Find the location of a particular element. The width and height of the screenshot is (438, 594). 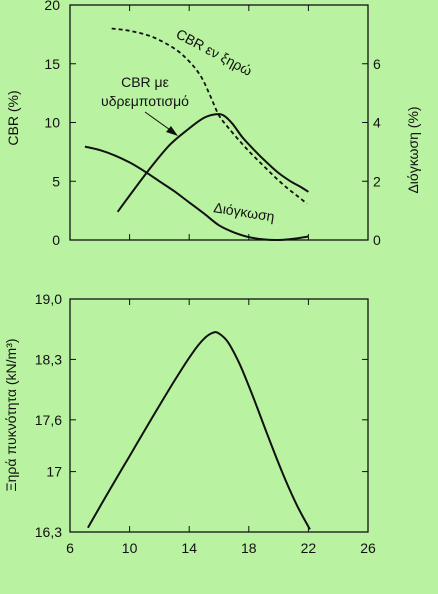

cbr-dry-line is located at coordinates (209, 116).